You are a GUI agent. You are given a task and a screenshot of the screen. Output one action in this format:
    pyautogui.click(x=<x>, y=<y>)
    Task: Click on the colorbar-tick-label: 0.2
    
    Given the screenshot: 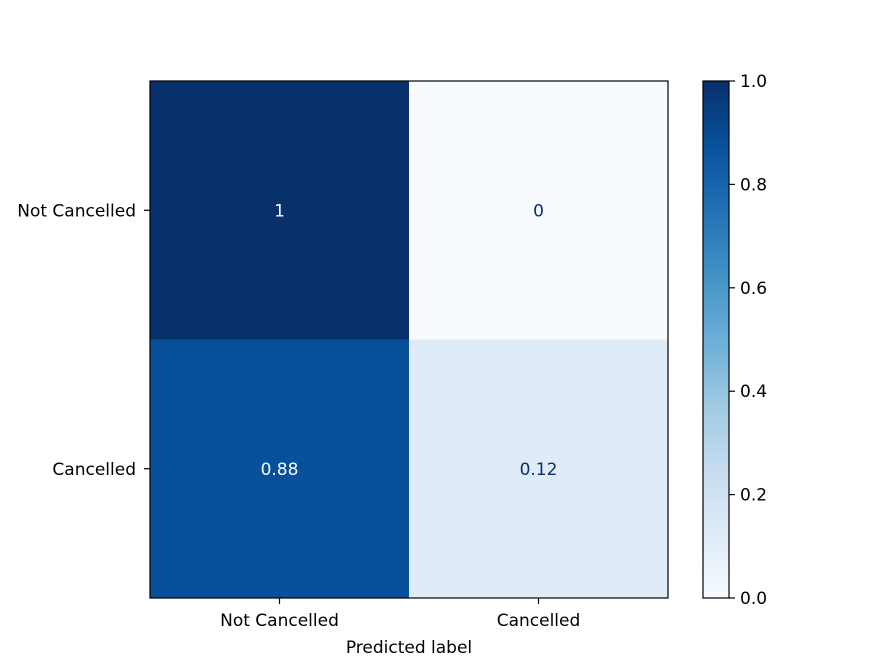 What is the action you would take?
    pyautogui.click(x=753, y=496)
    